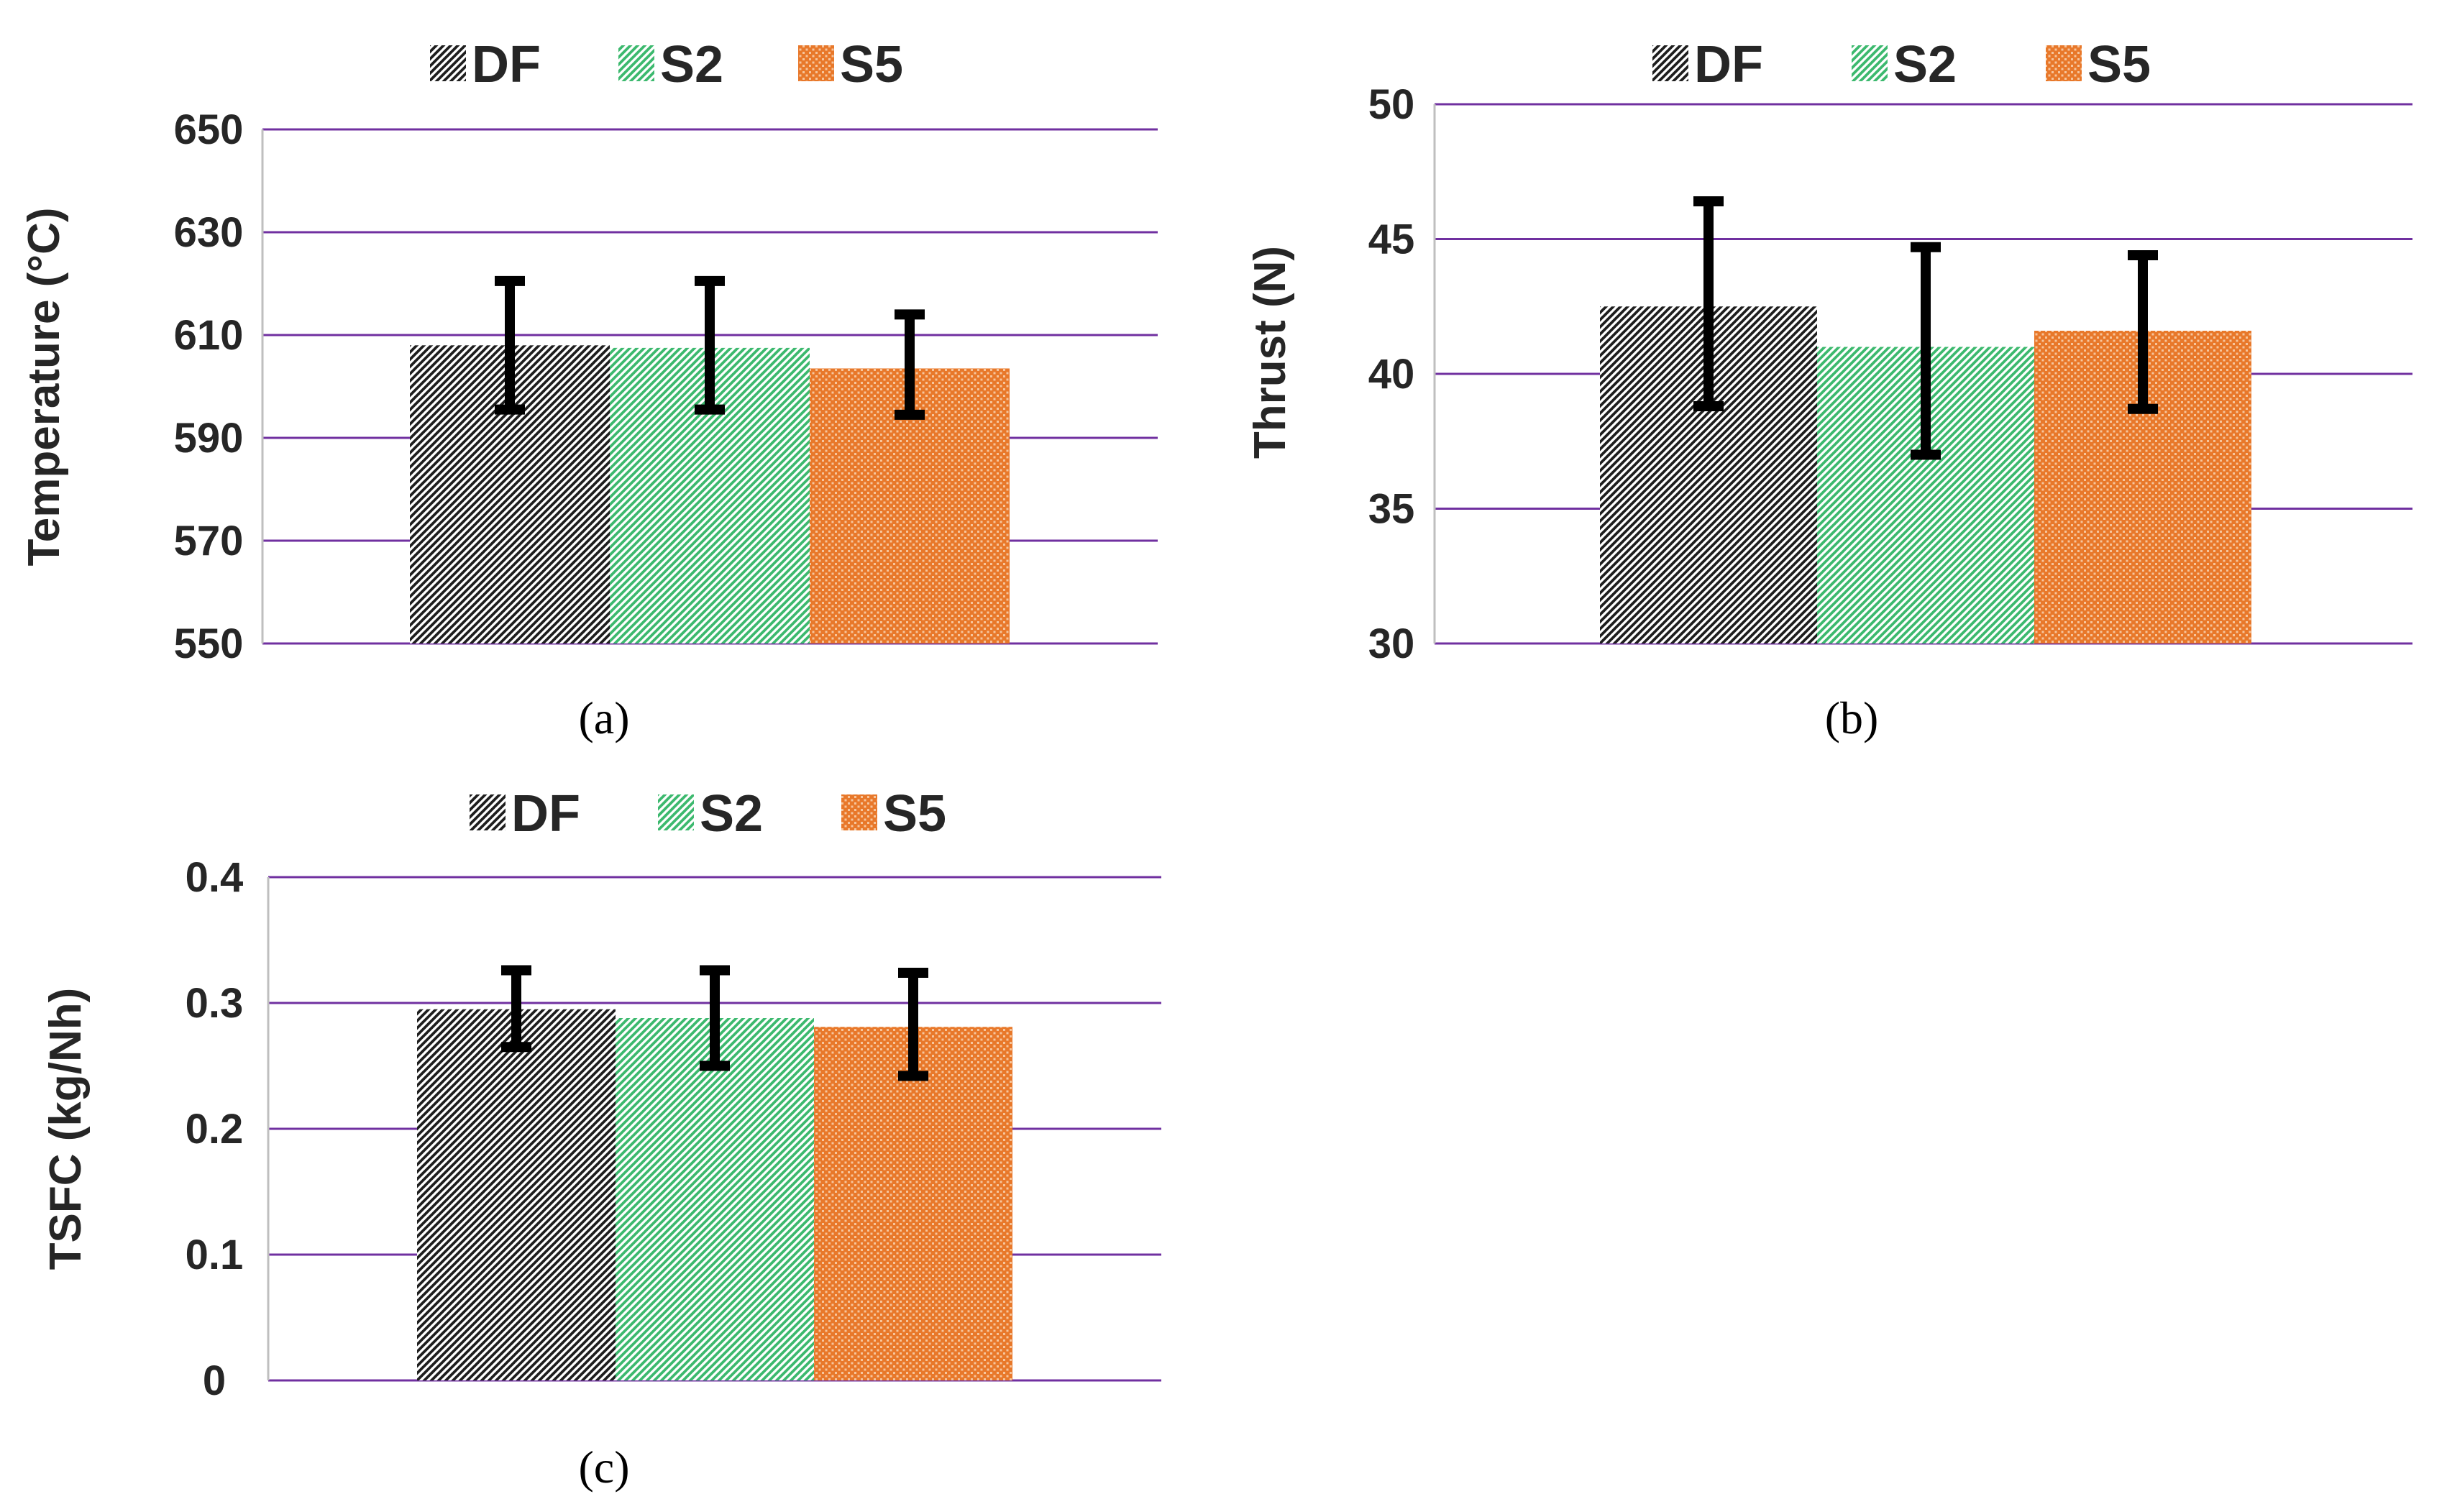  Describe the element at coordinates (215, 1255) in the screenshot. I see `y-tick-label: 0.1` at that location.